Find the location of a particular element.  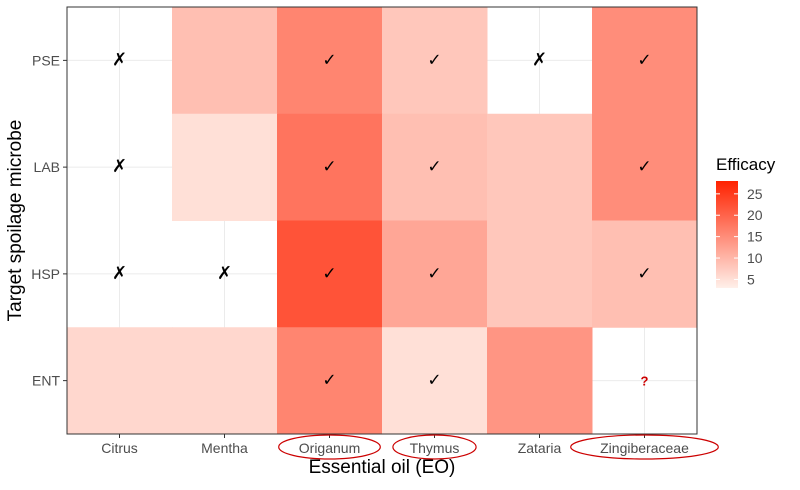

heatmap-cell-origanum-hsp is located at coordinates (330, 274).